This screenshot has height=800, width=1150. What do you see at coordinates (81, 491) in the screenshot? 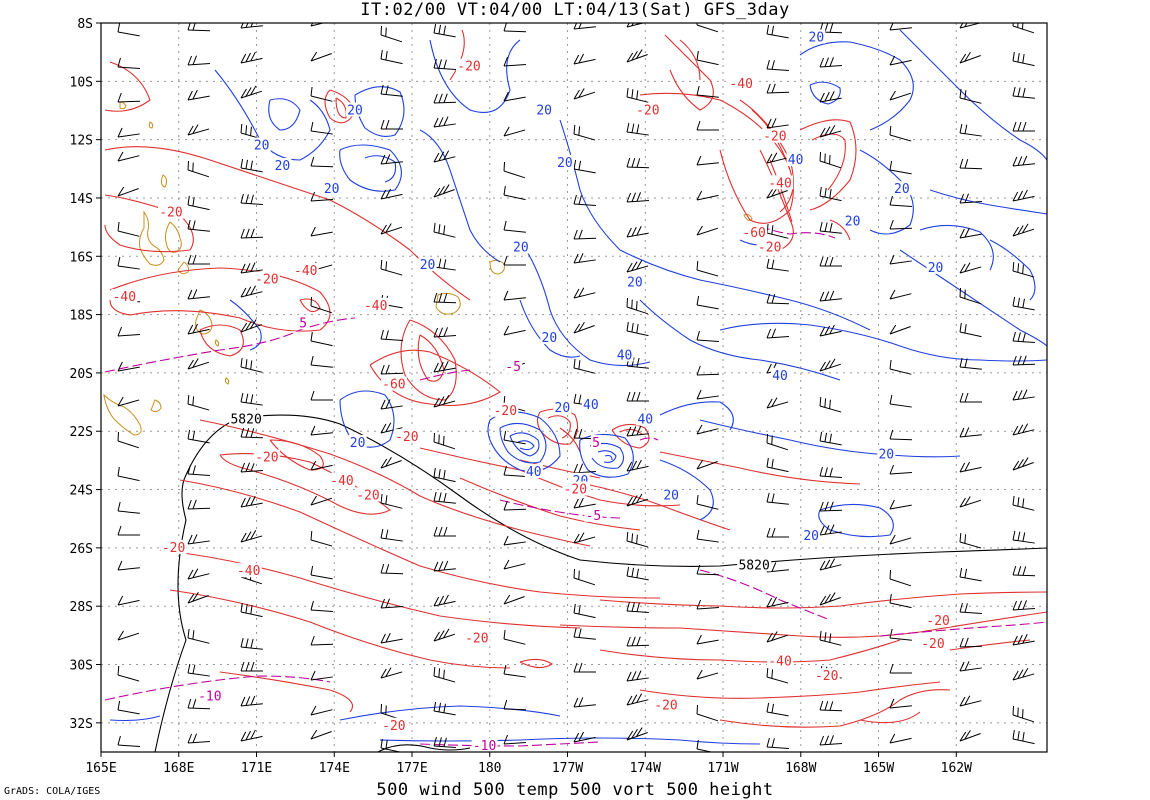
I see `y-tick-label: 24S` at bounding box center [81, 491].